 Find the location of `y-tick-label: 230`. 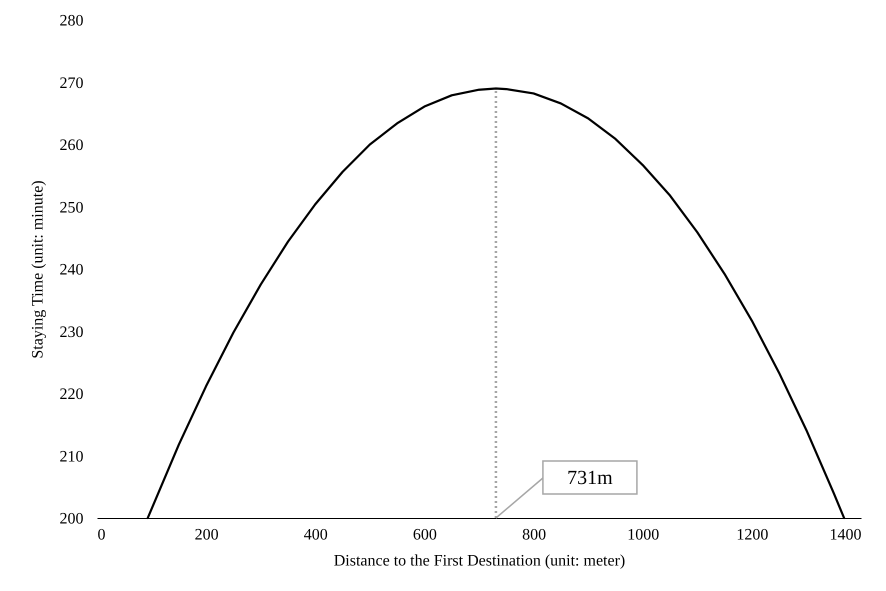

y-tick-label: 230 is located at coordinates (72, 332).